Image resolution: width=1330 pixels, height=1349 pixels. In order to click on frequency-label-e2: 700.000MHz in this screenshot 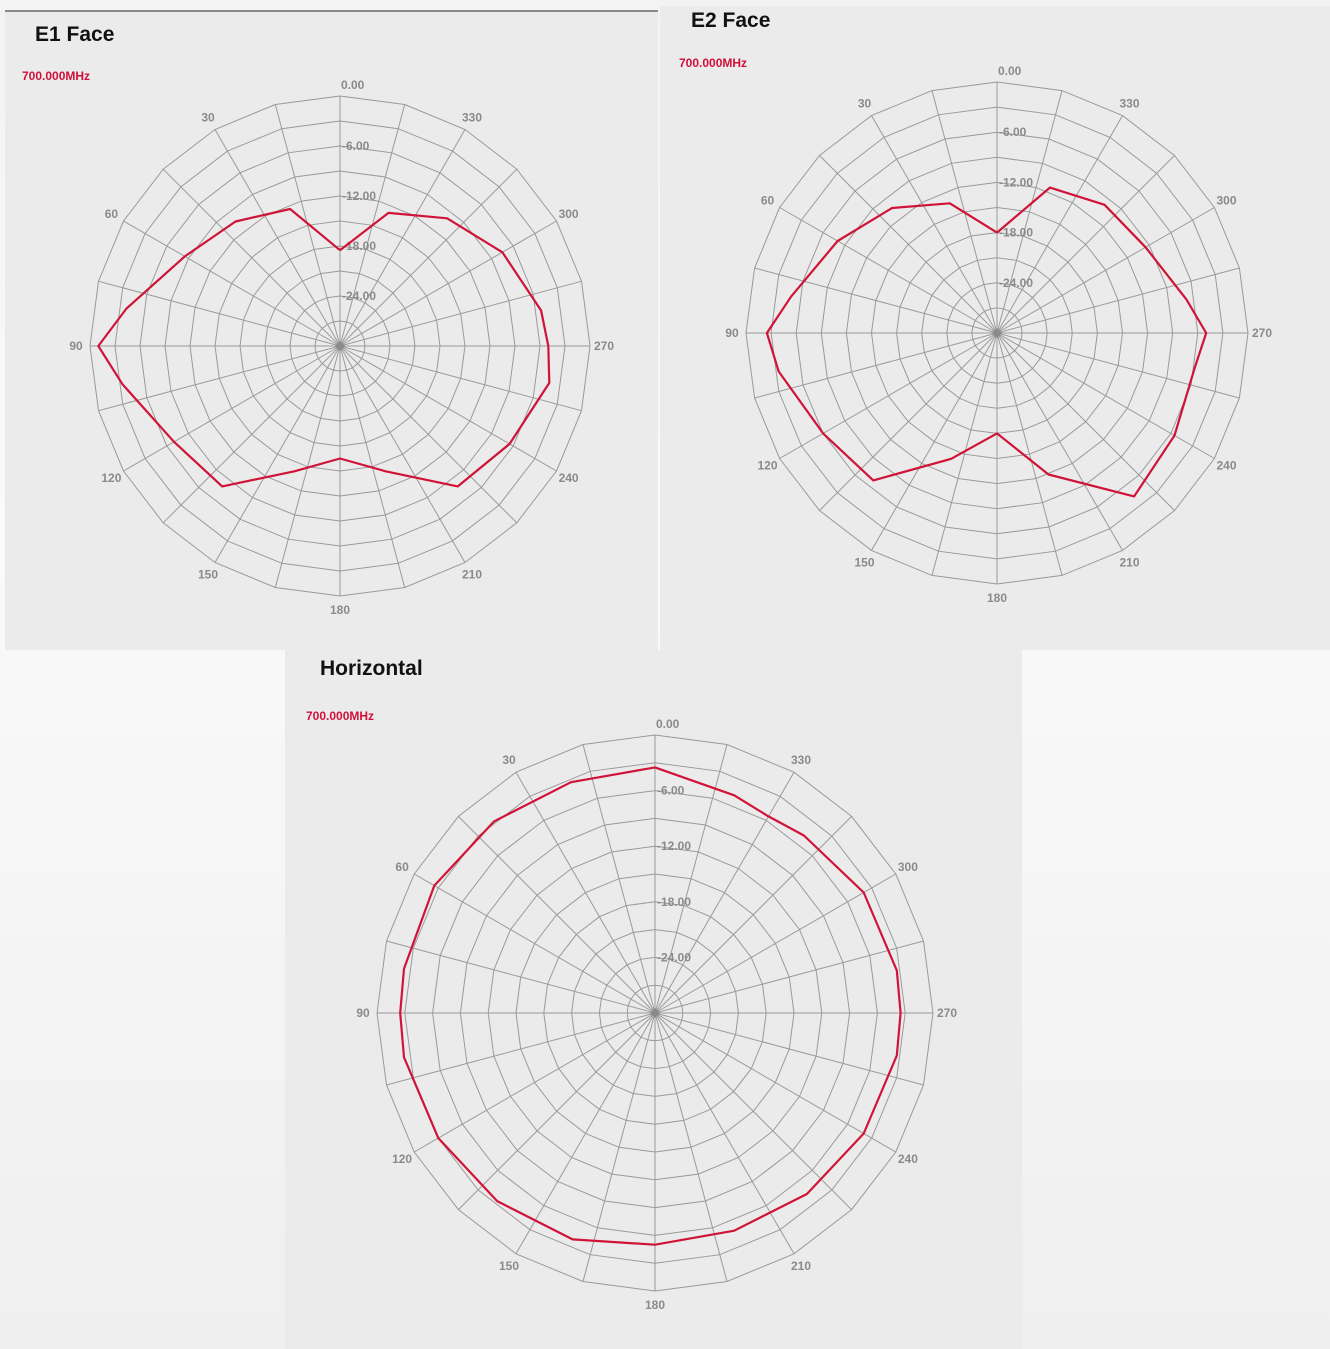, I will do `click(713, 63)`.